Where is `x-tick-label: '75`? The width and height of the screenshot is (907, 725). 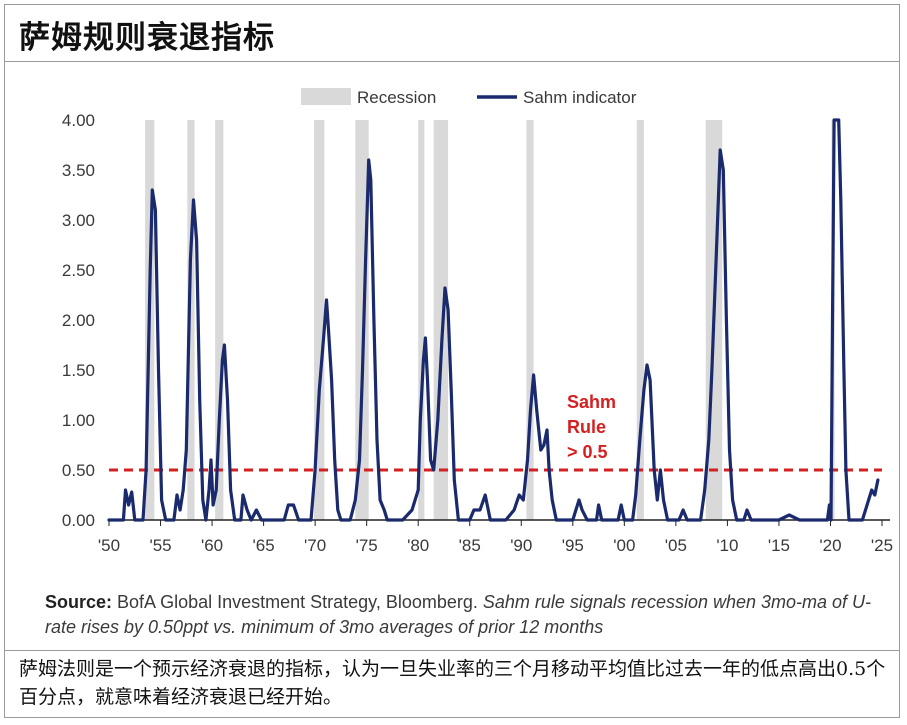
x-tick-label: '75 is located at coordinates (367, 545).